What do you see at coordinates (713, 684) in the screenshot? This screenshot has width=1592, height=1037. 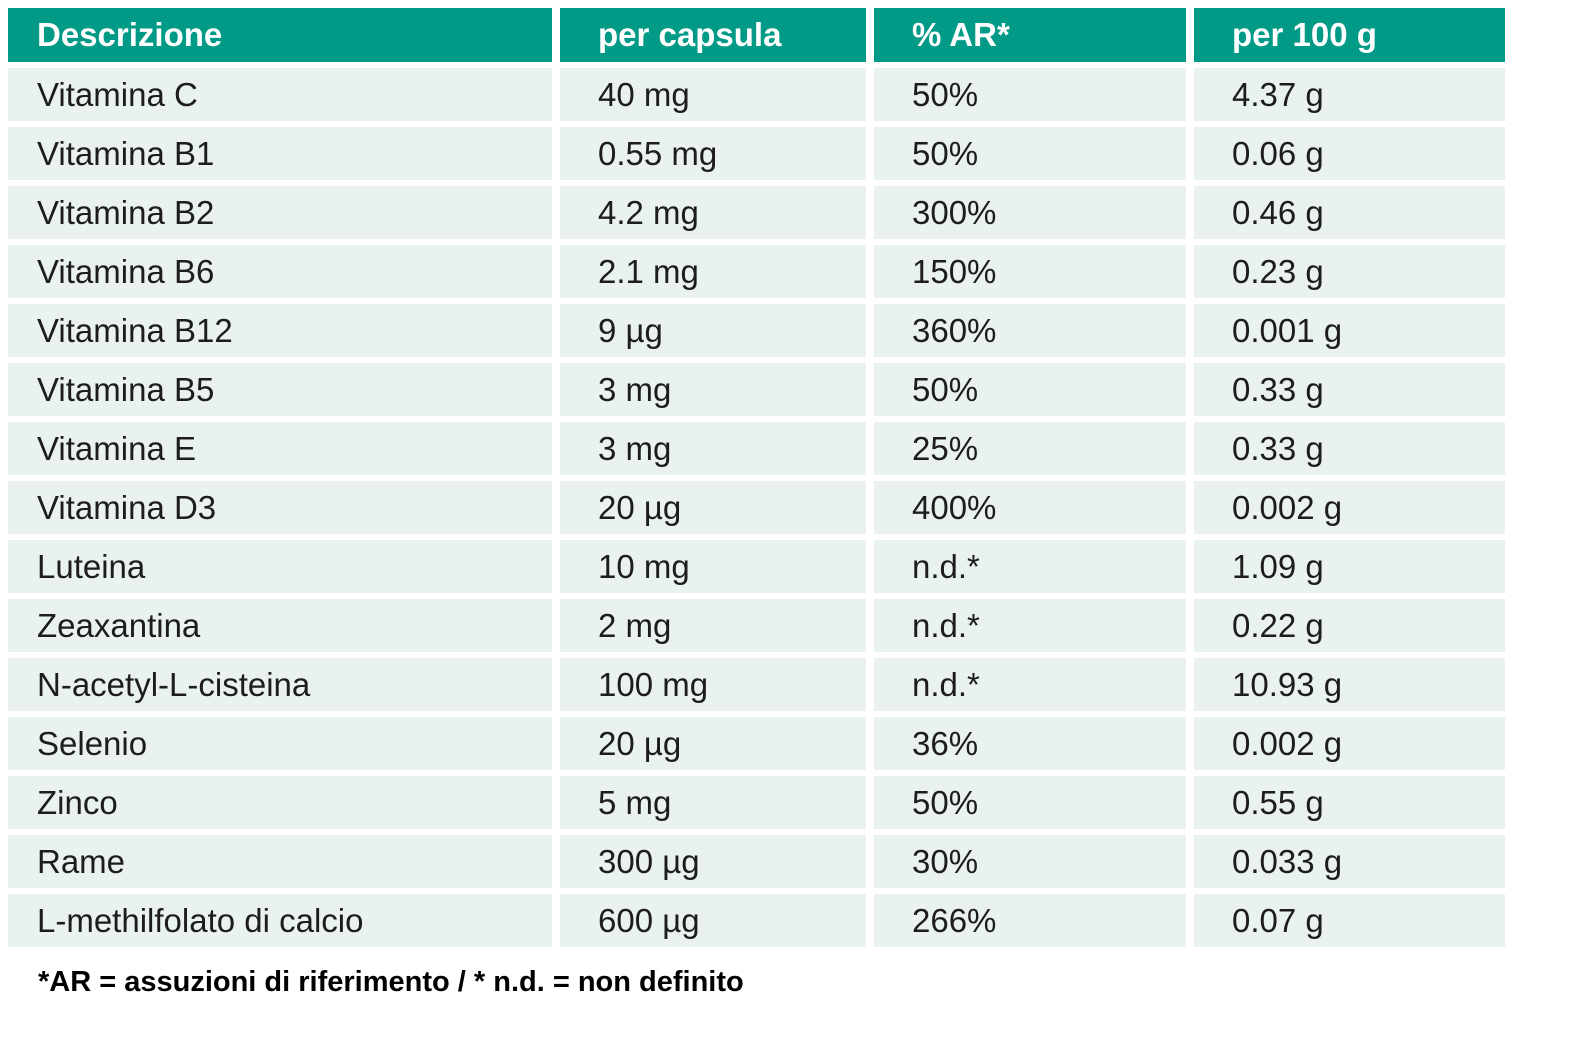 I see `cell-per-capsula: 100 mg` at bounding box center [713, 684].